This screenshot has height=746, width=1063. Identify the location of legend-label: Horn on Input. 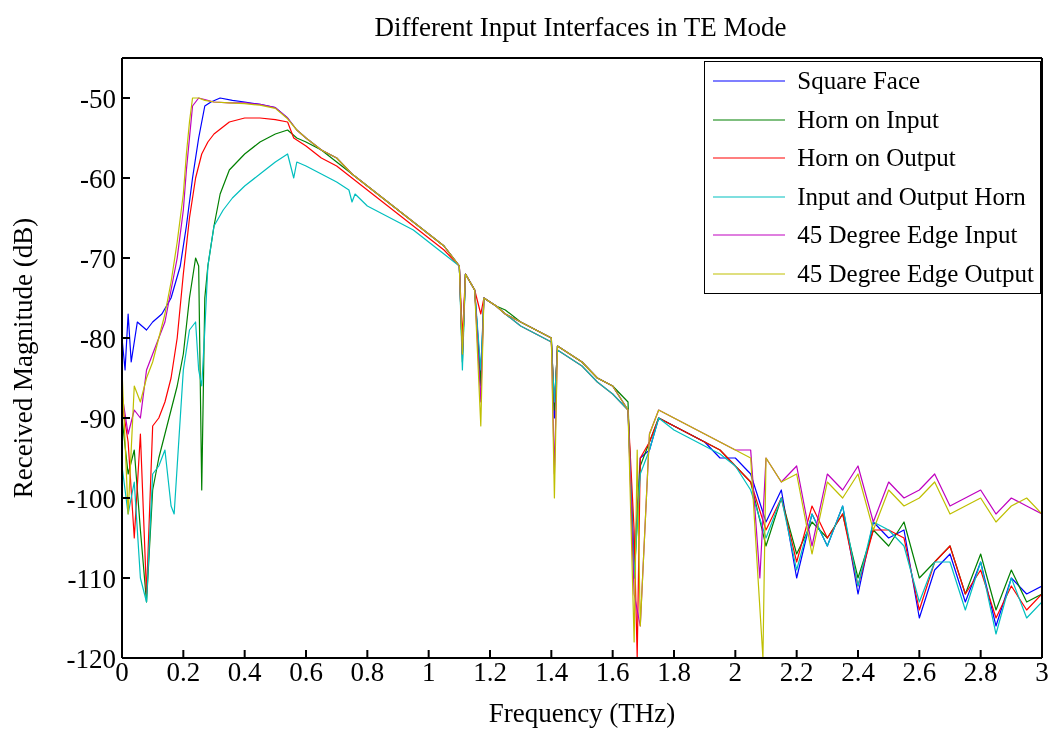
(868, 119).